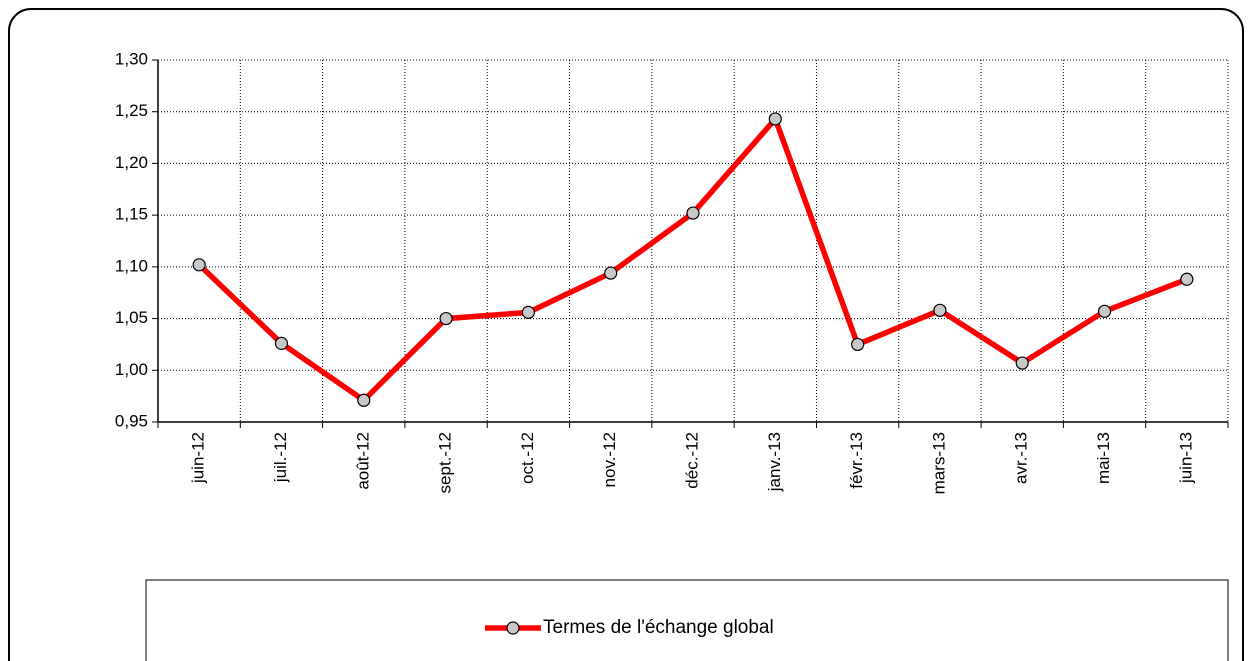 The height and width of the screenshot is (661, 1252). Describe the element at coordinates (1185, 458) in the screenshot. I see `x-tick-label: juin-13` at that location.